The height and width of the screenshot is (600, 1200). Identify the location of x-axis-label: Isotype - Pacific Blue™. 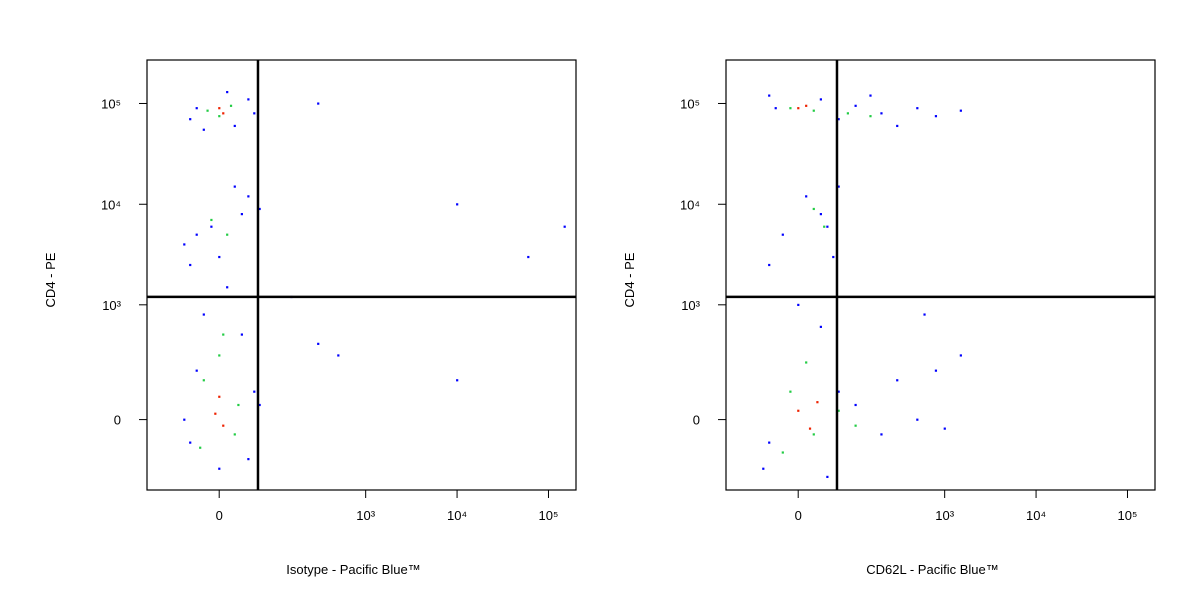
(353, 569).